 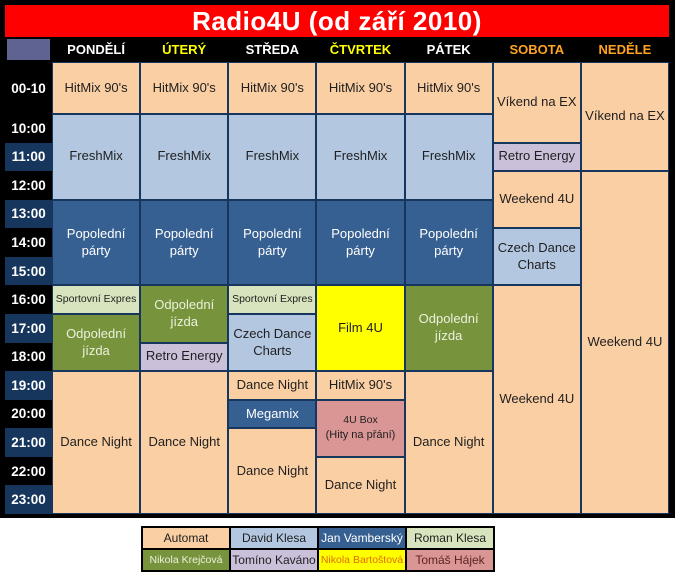 I want to click on time-label: 23:00, so click(x=28, y=499).